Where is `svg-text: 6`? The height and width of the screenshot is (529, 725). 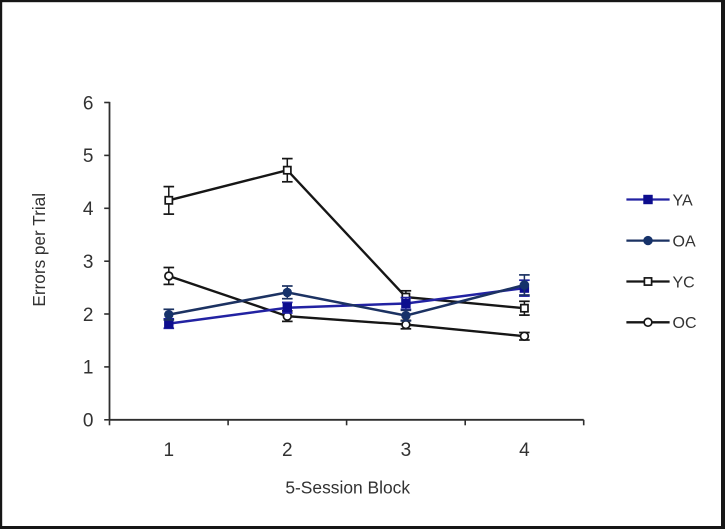
svg-text: 6 is located at coordinates (88, 103).